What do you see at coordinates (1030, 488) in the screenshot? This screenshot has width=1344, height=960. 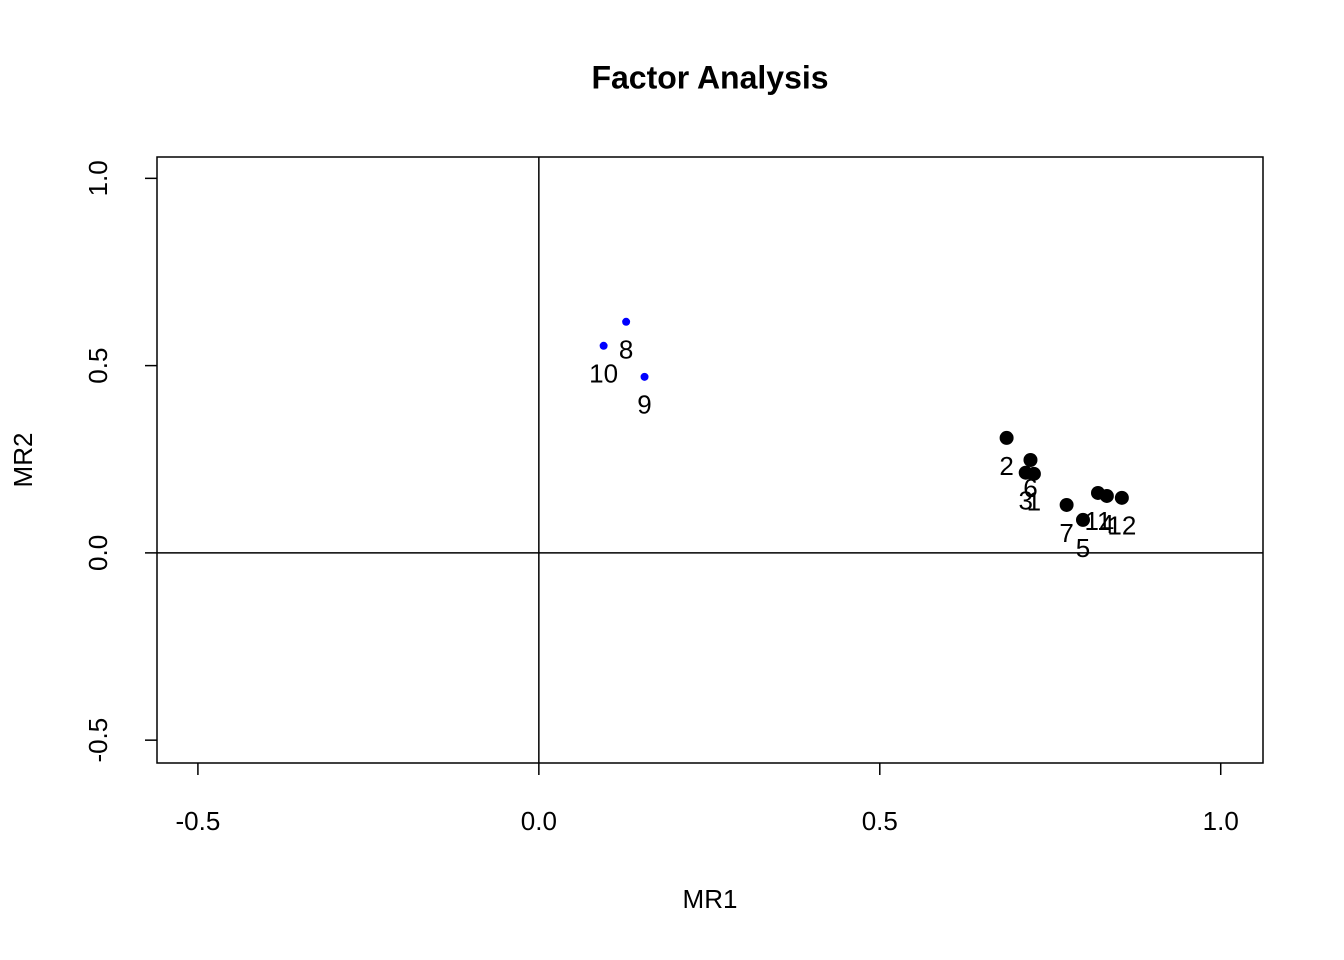 I see `point-label: 6` at bounding box center [1030, 488].